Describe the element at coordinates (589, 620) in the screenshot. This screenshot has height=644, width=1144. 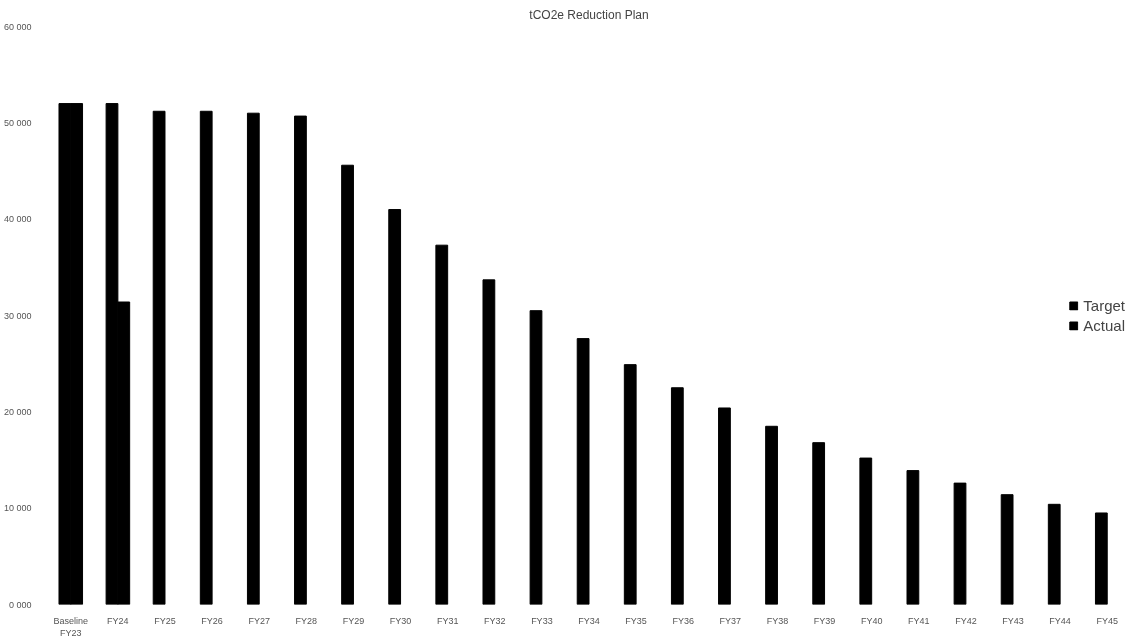
I see `x-tick-label: FY34` at that location.